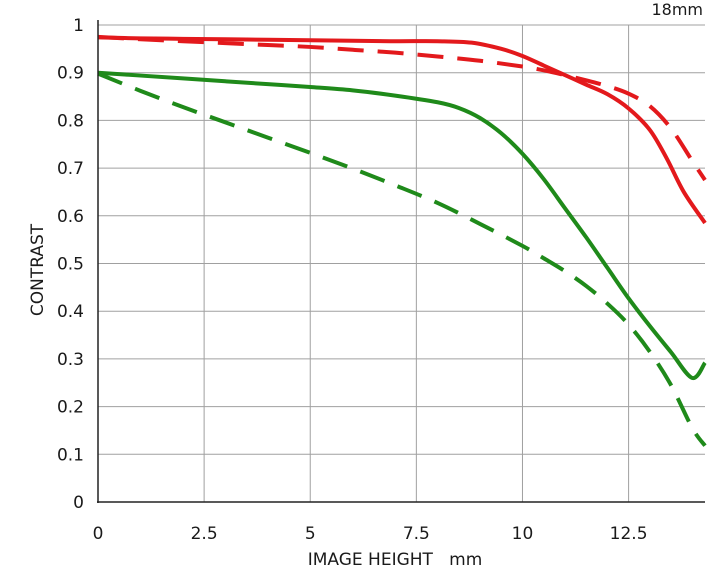 Image resolution: width=720 pixels, height=570 pixels. Describe the element at coordinates (395, 560) in the screenshot. I see `x-axis-title: IMAGE HEIGHT mm` at that location.